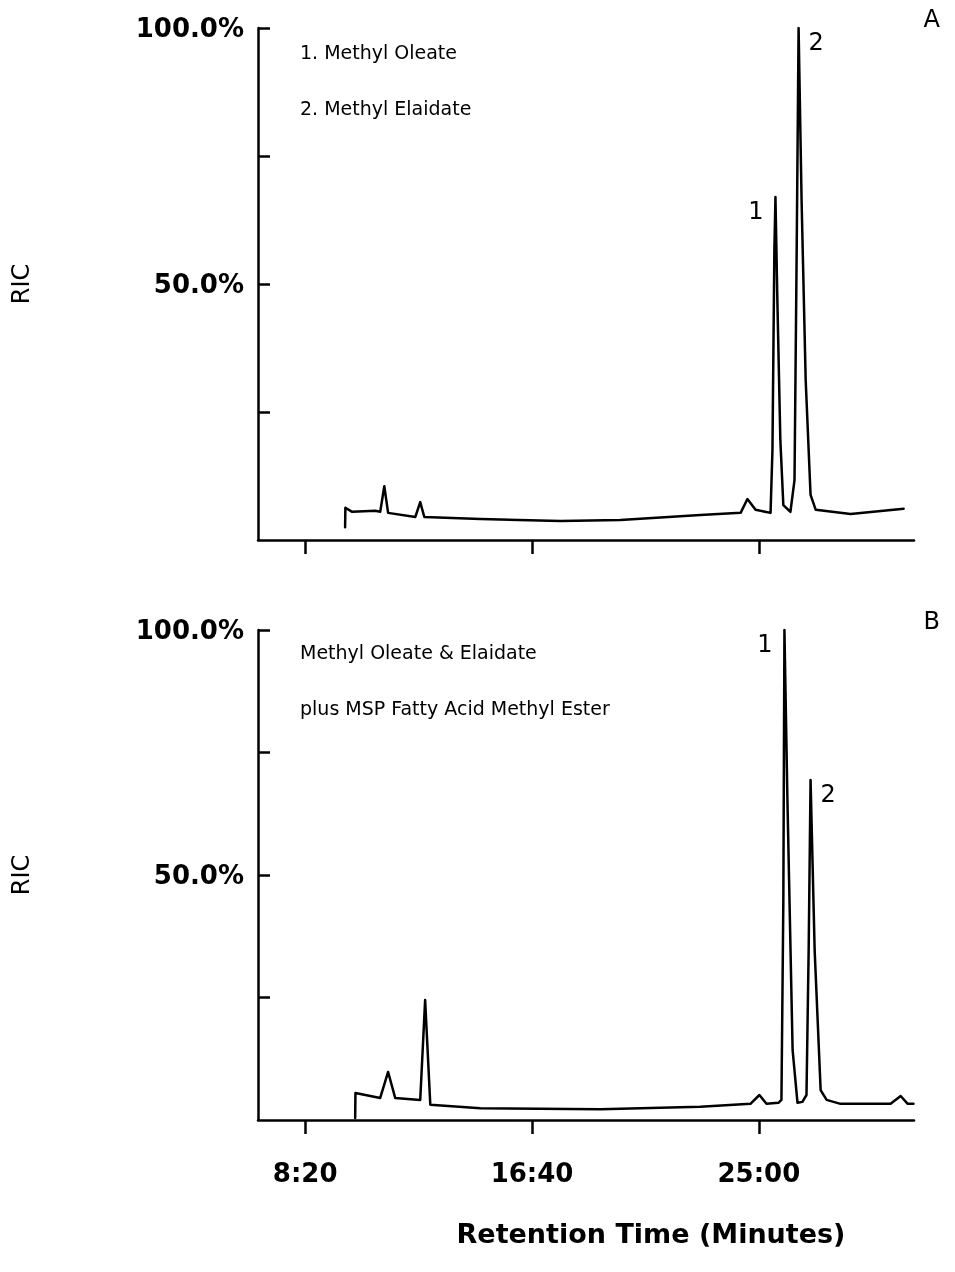  I want to click on x-axis-title: Retention Time (Minutes), so click(651, 1233).